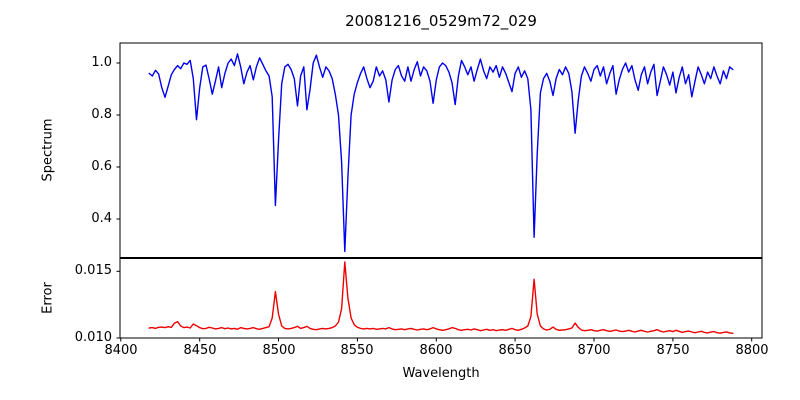 This screenshot has height=400, width=800. I want to click on y-tick-label: 0.4, so click(101, 218).